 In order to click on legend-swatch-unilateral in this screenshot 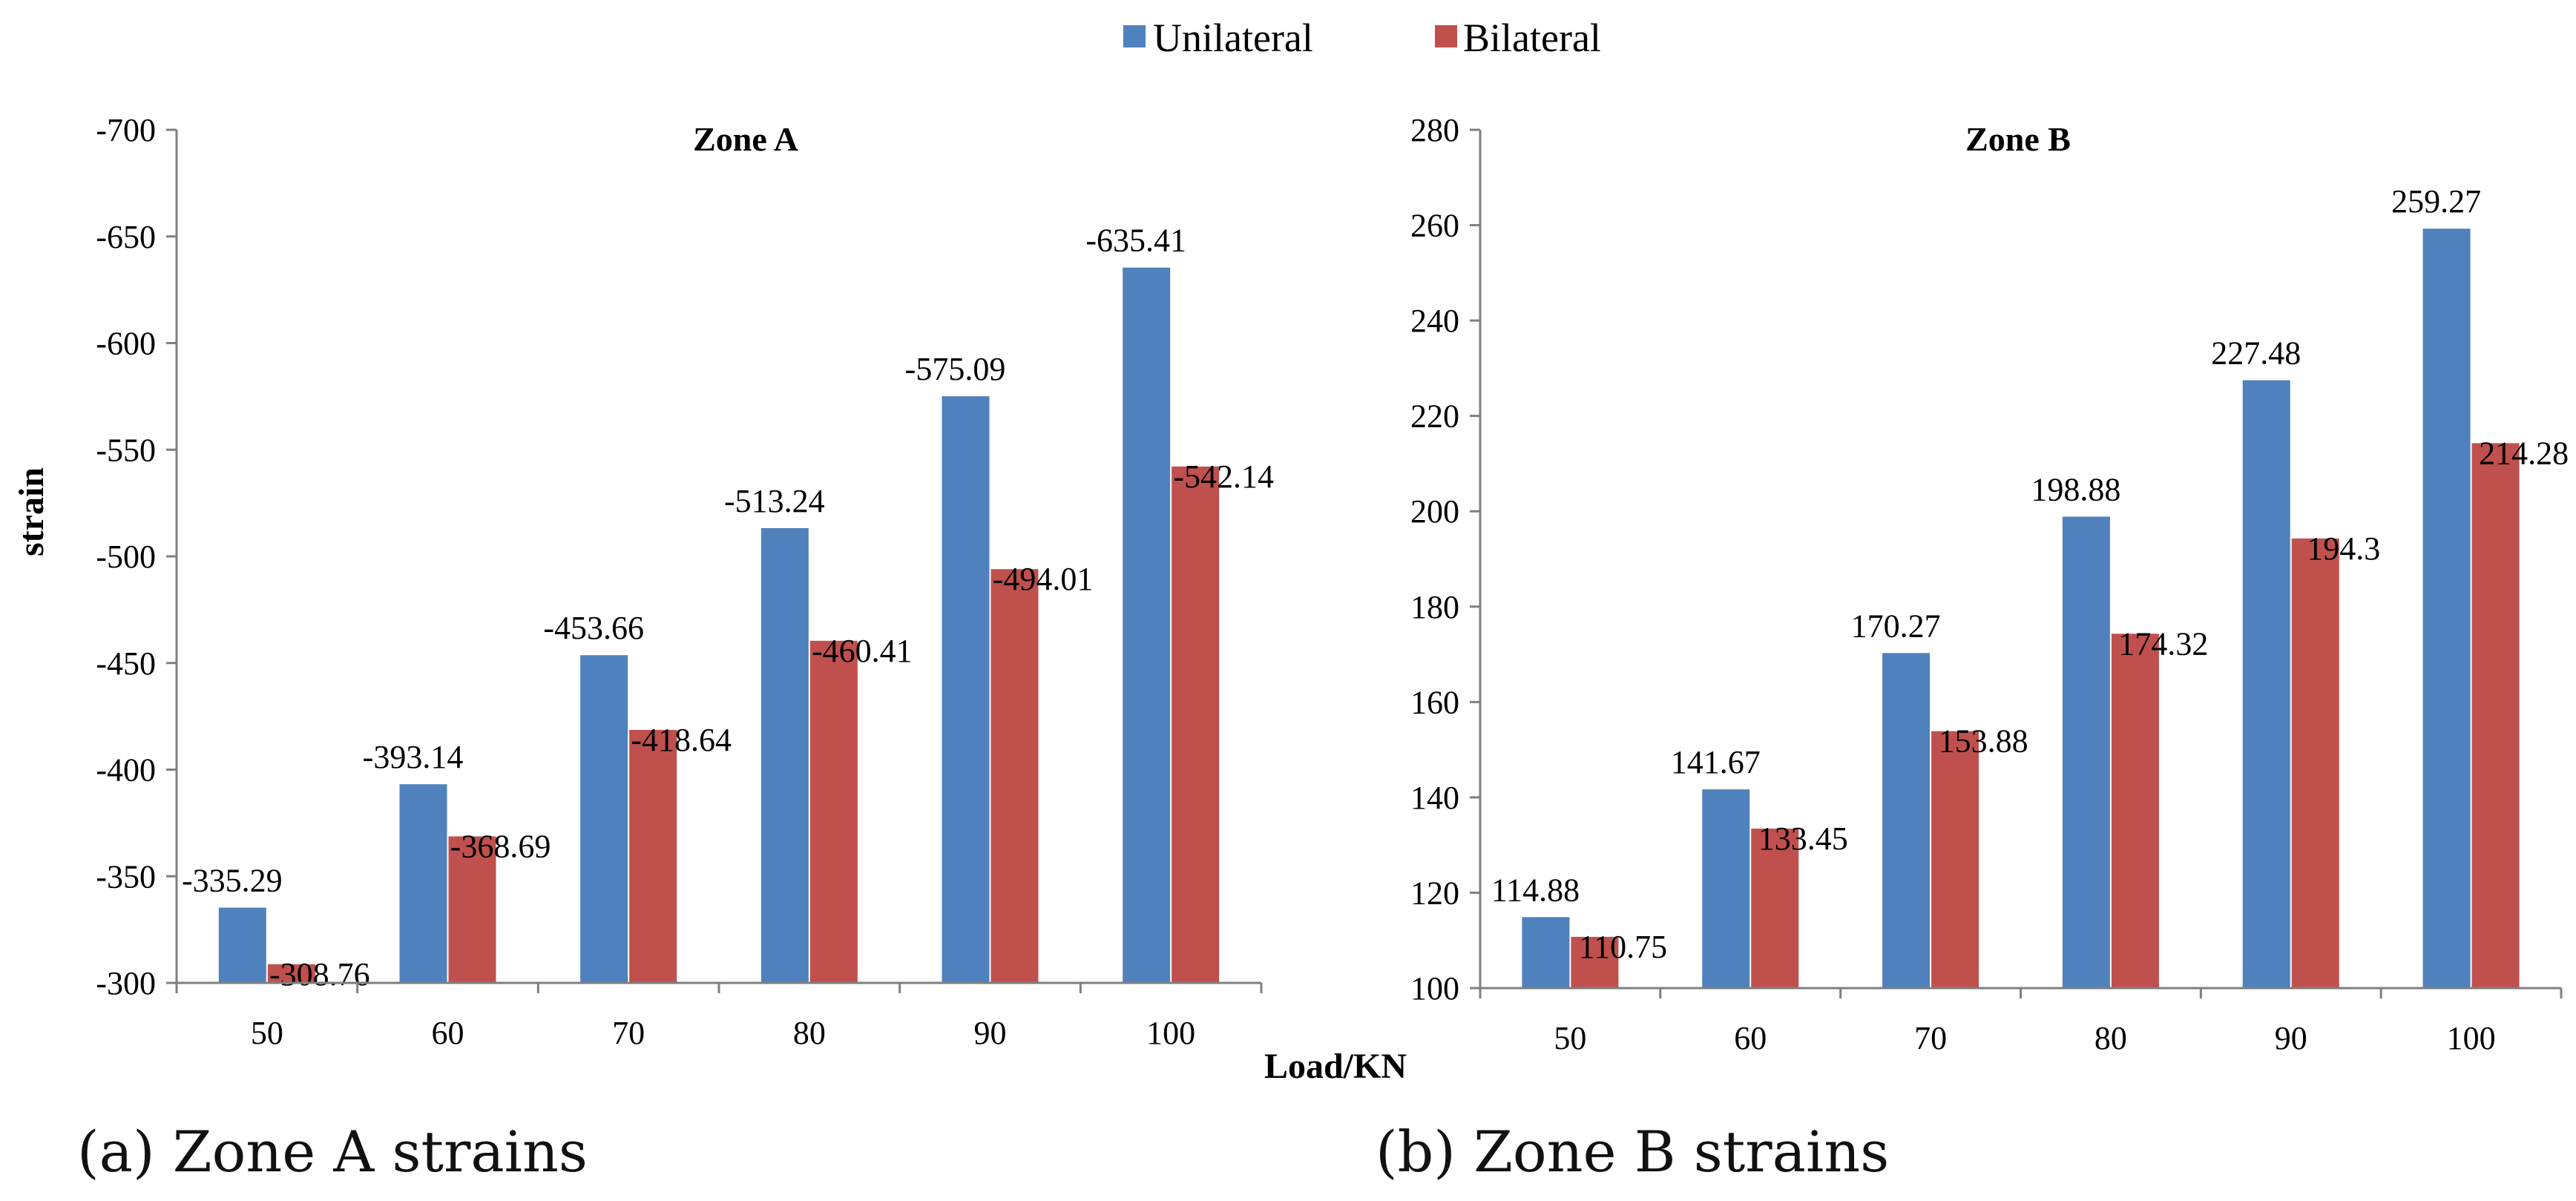, I will do `click(1134, 36)`.